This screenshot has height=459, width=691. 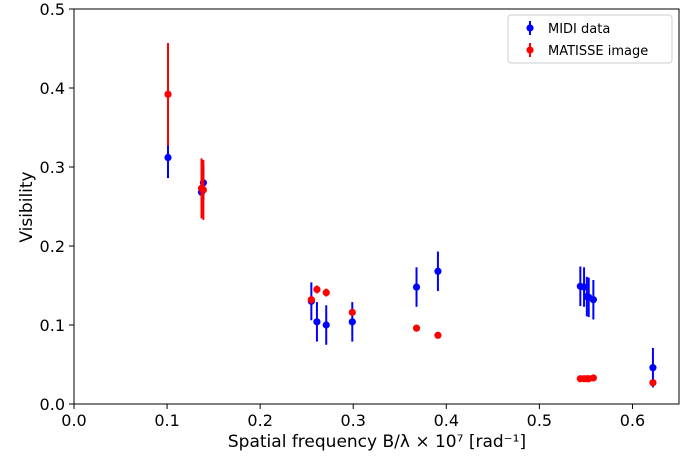 I want to click on x-tick-label: 0.1, so click(x=166, y=420).